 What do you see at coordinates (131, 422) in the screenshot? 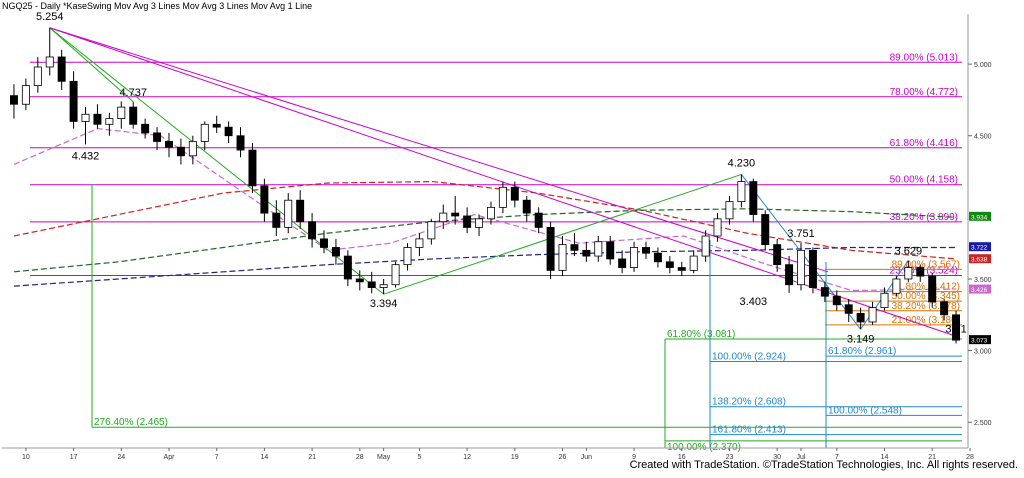
I see `fib-label-green: 276.40% (2.465)` at bounding box center [131, 422].